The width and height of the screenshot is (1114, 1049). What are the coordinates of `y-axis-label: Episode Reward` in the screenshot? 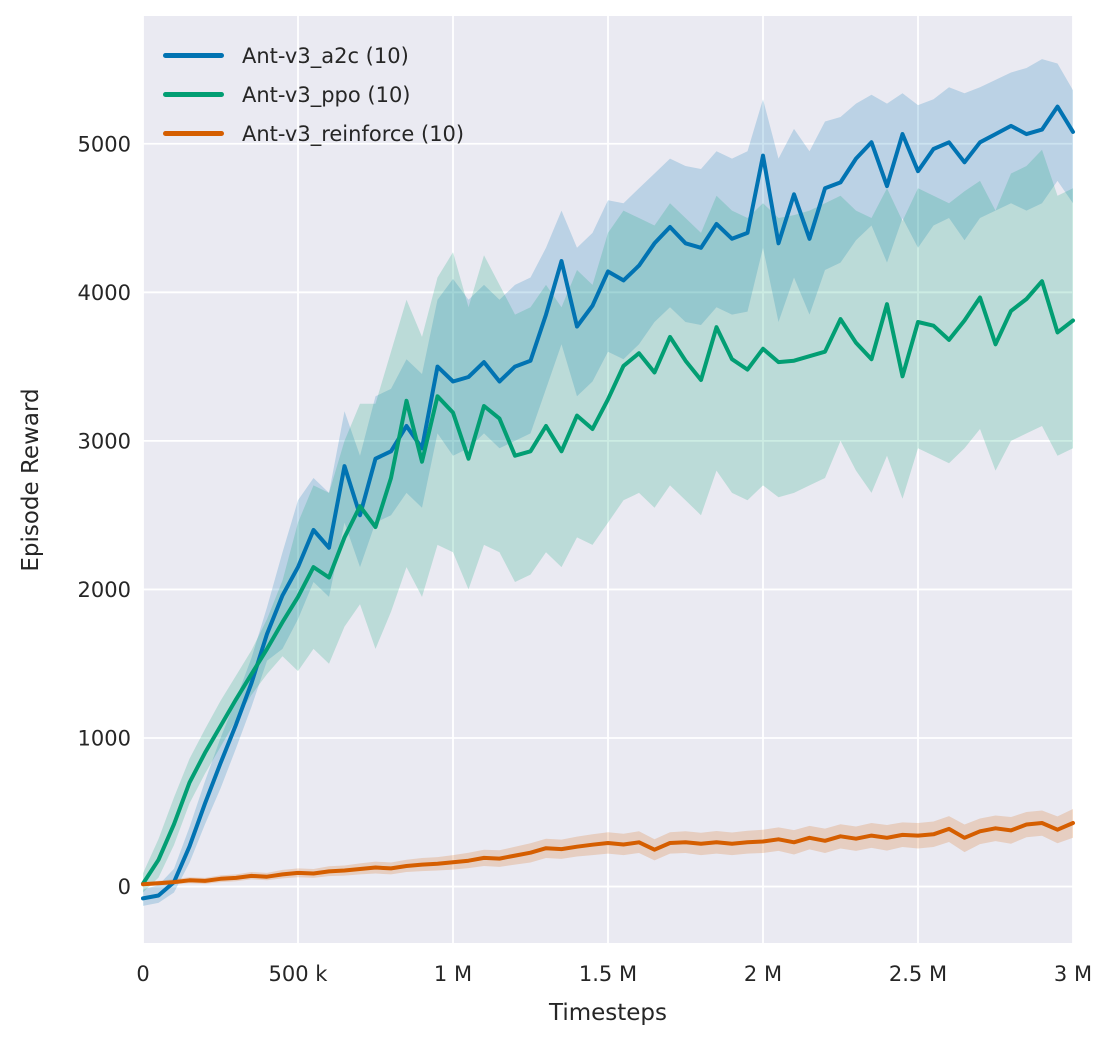 It's located at (31, 480).